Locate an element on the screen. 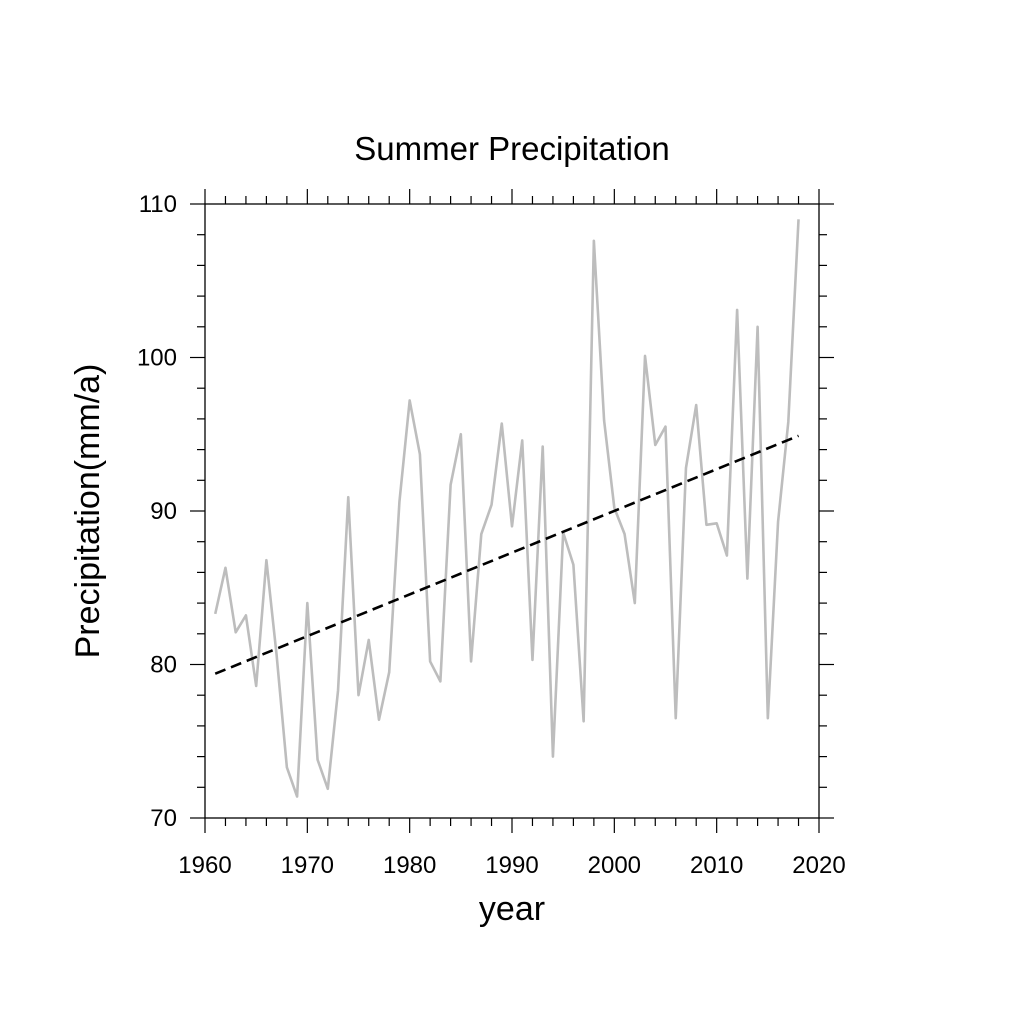  y-tick-label: 100 is located at coordinates (157, 358).